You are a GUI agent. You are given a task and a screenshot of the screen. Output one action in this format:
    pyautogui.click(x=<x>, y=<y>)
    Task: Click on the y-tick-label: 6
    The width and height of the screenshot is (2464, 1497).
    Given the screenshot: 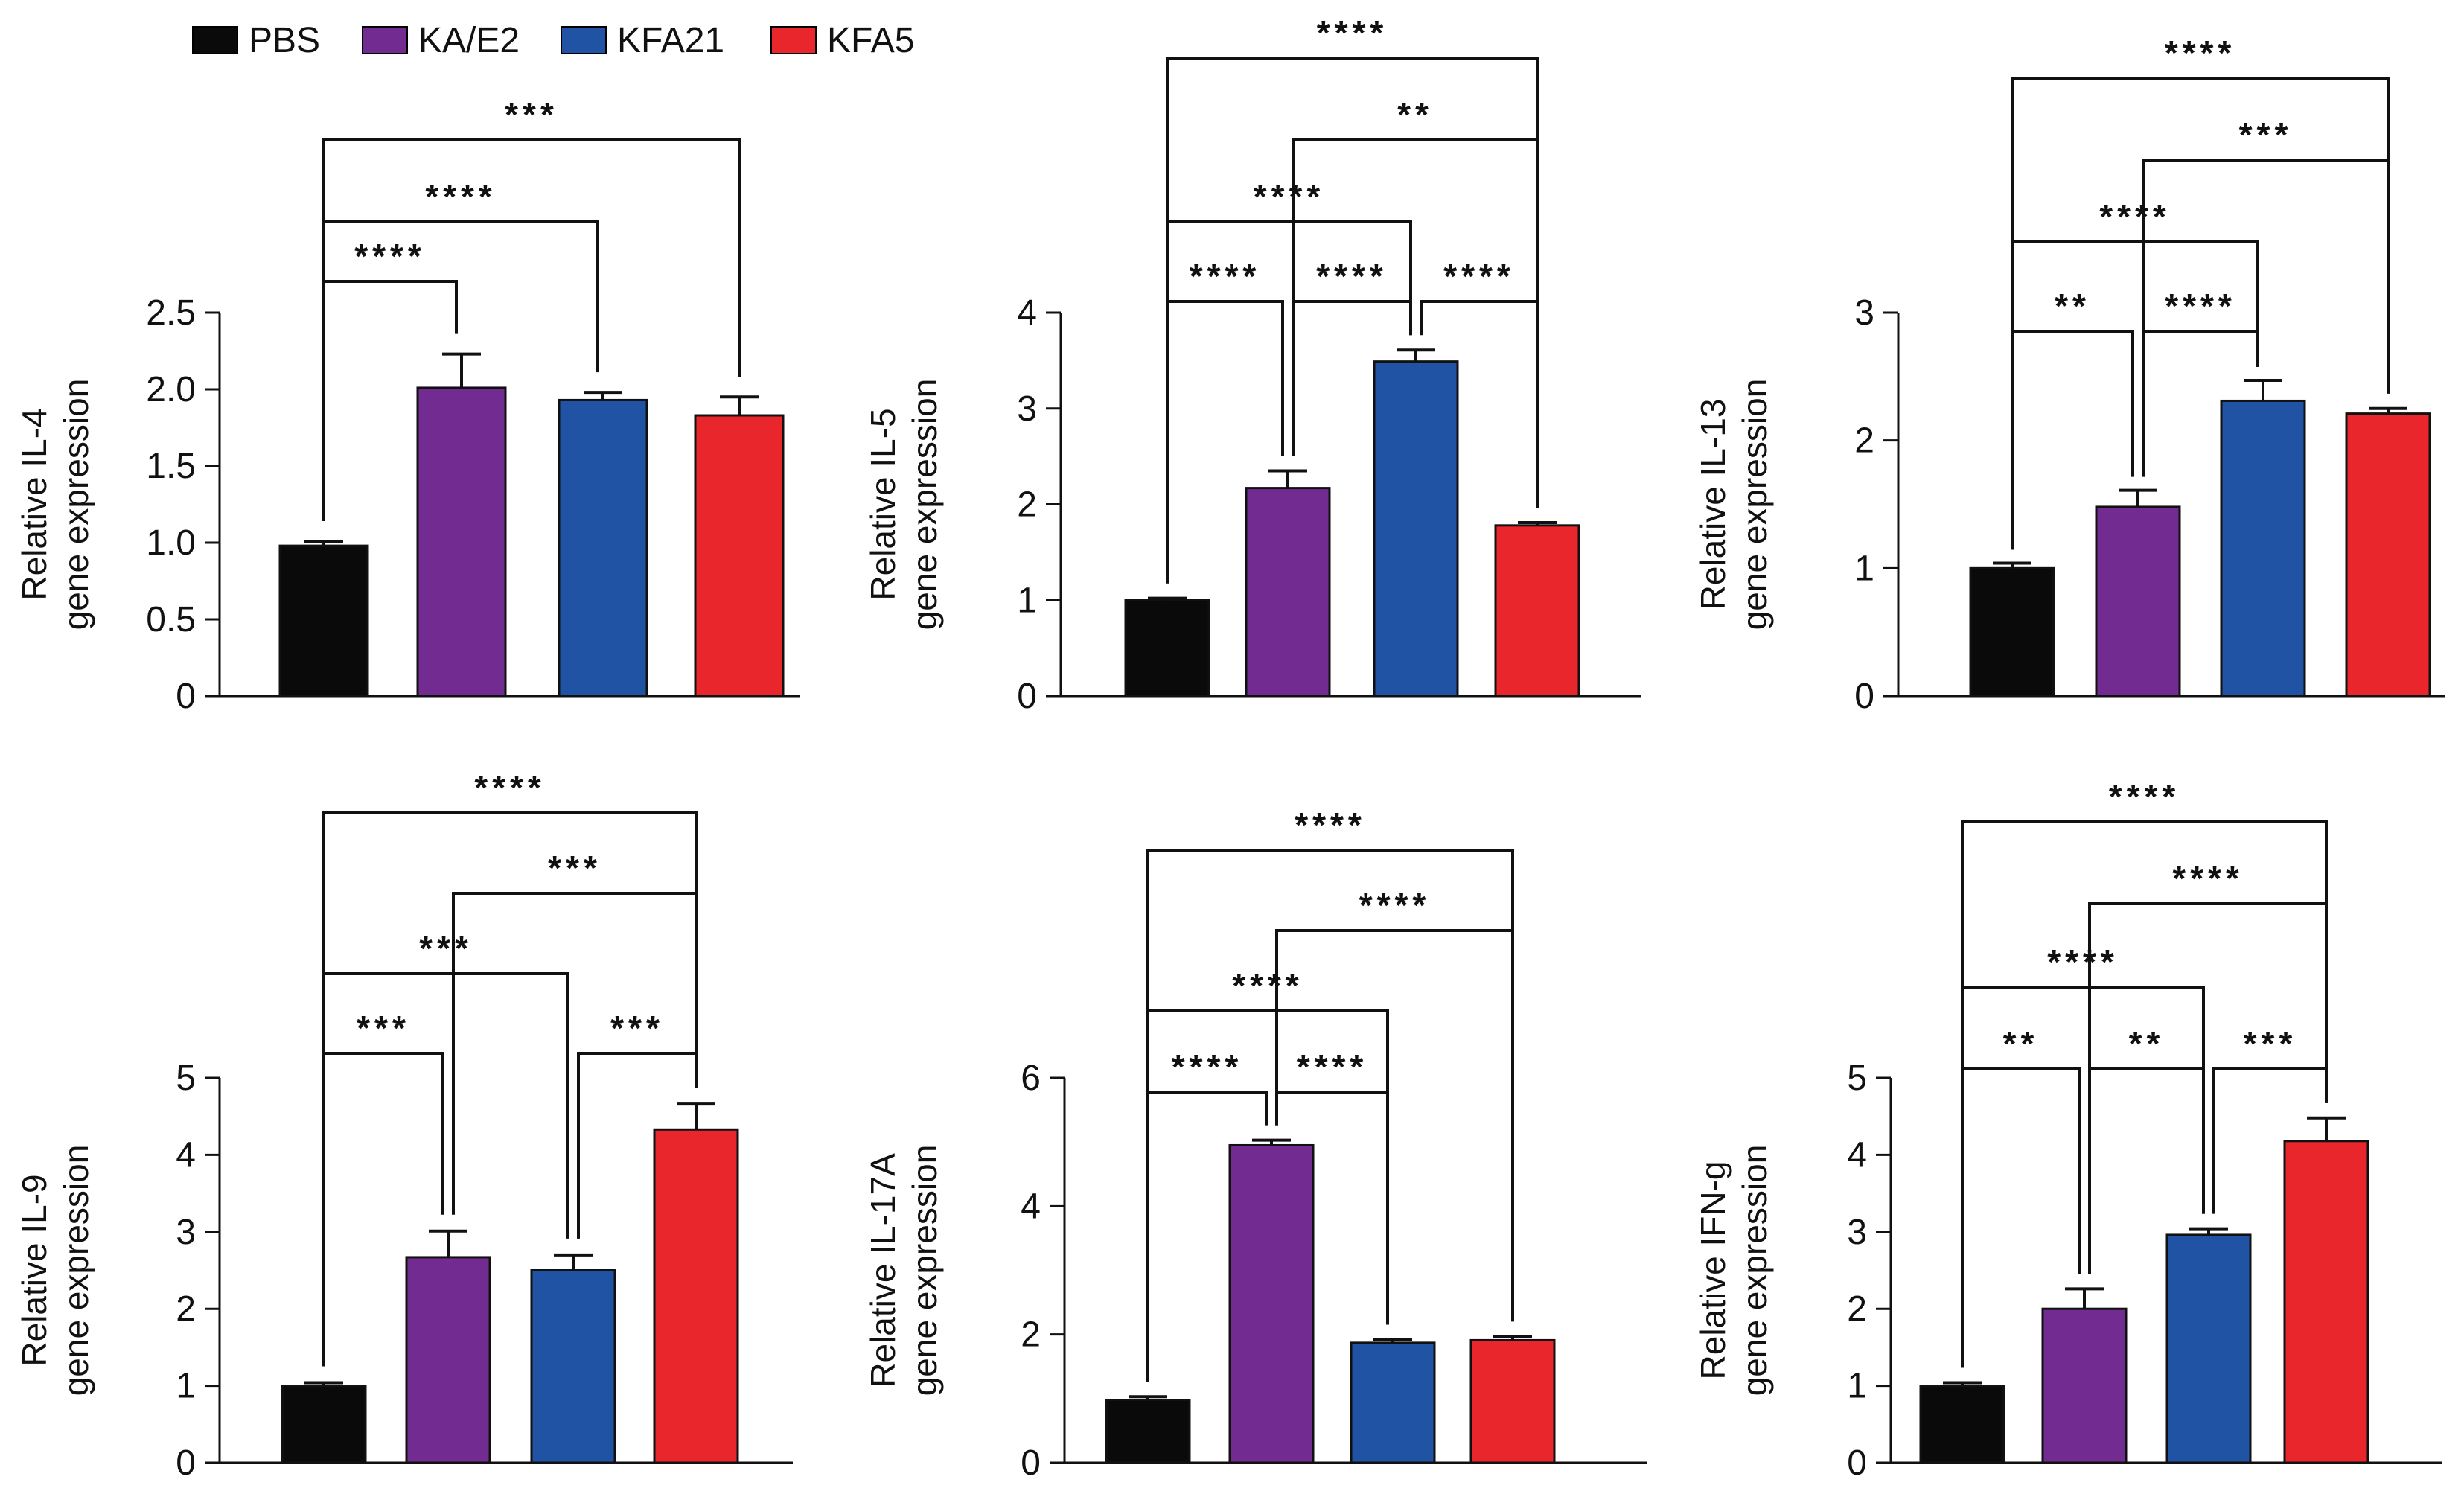 What is the action you would take?
    pyautogui.click(x=1031, y=1079)
    